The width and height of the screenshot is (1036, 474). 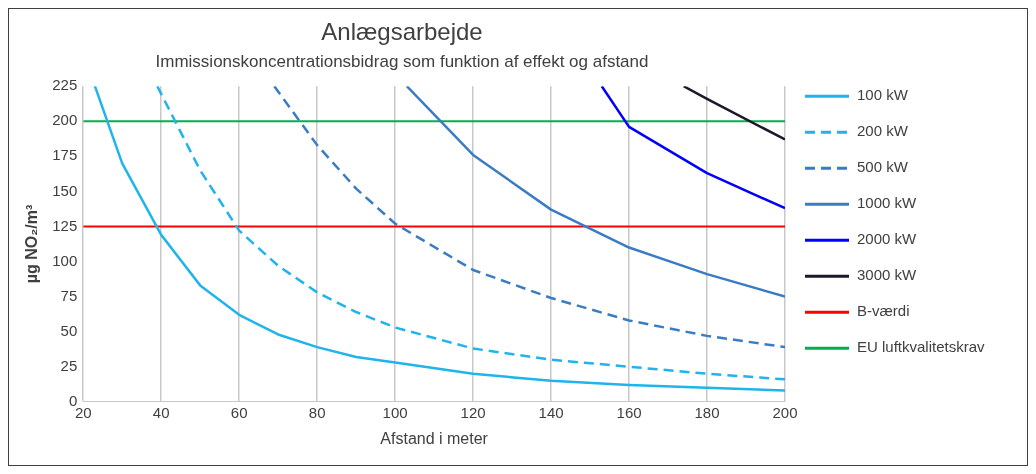 I want to click on x-tick-label: 200, so click(x=785, y=412).